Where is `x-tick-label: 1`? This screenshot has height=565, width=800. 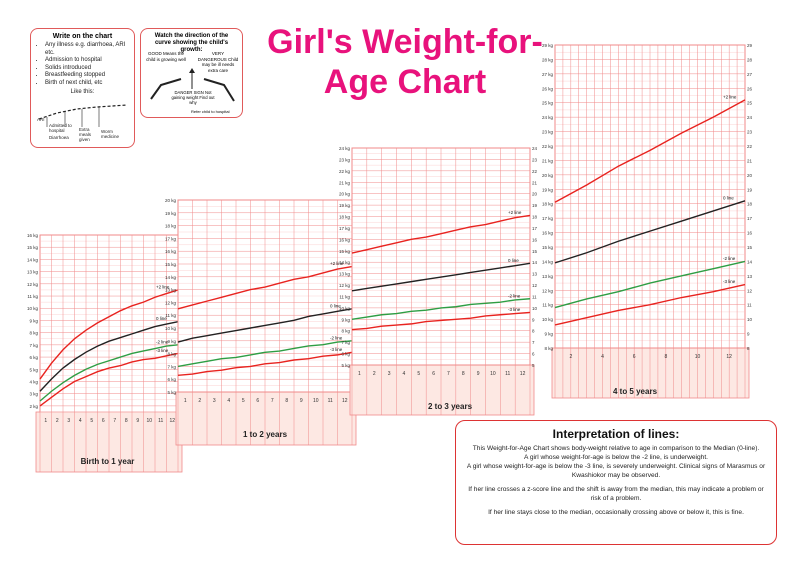 x-tick-label: 1 is located at coordinates (45, 421).